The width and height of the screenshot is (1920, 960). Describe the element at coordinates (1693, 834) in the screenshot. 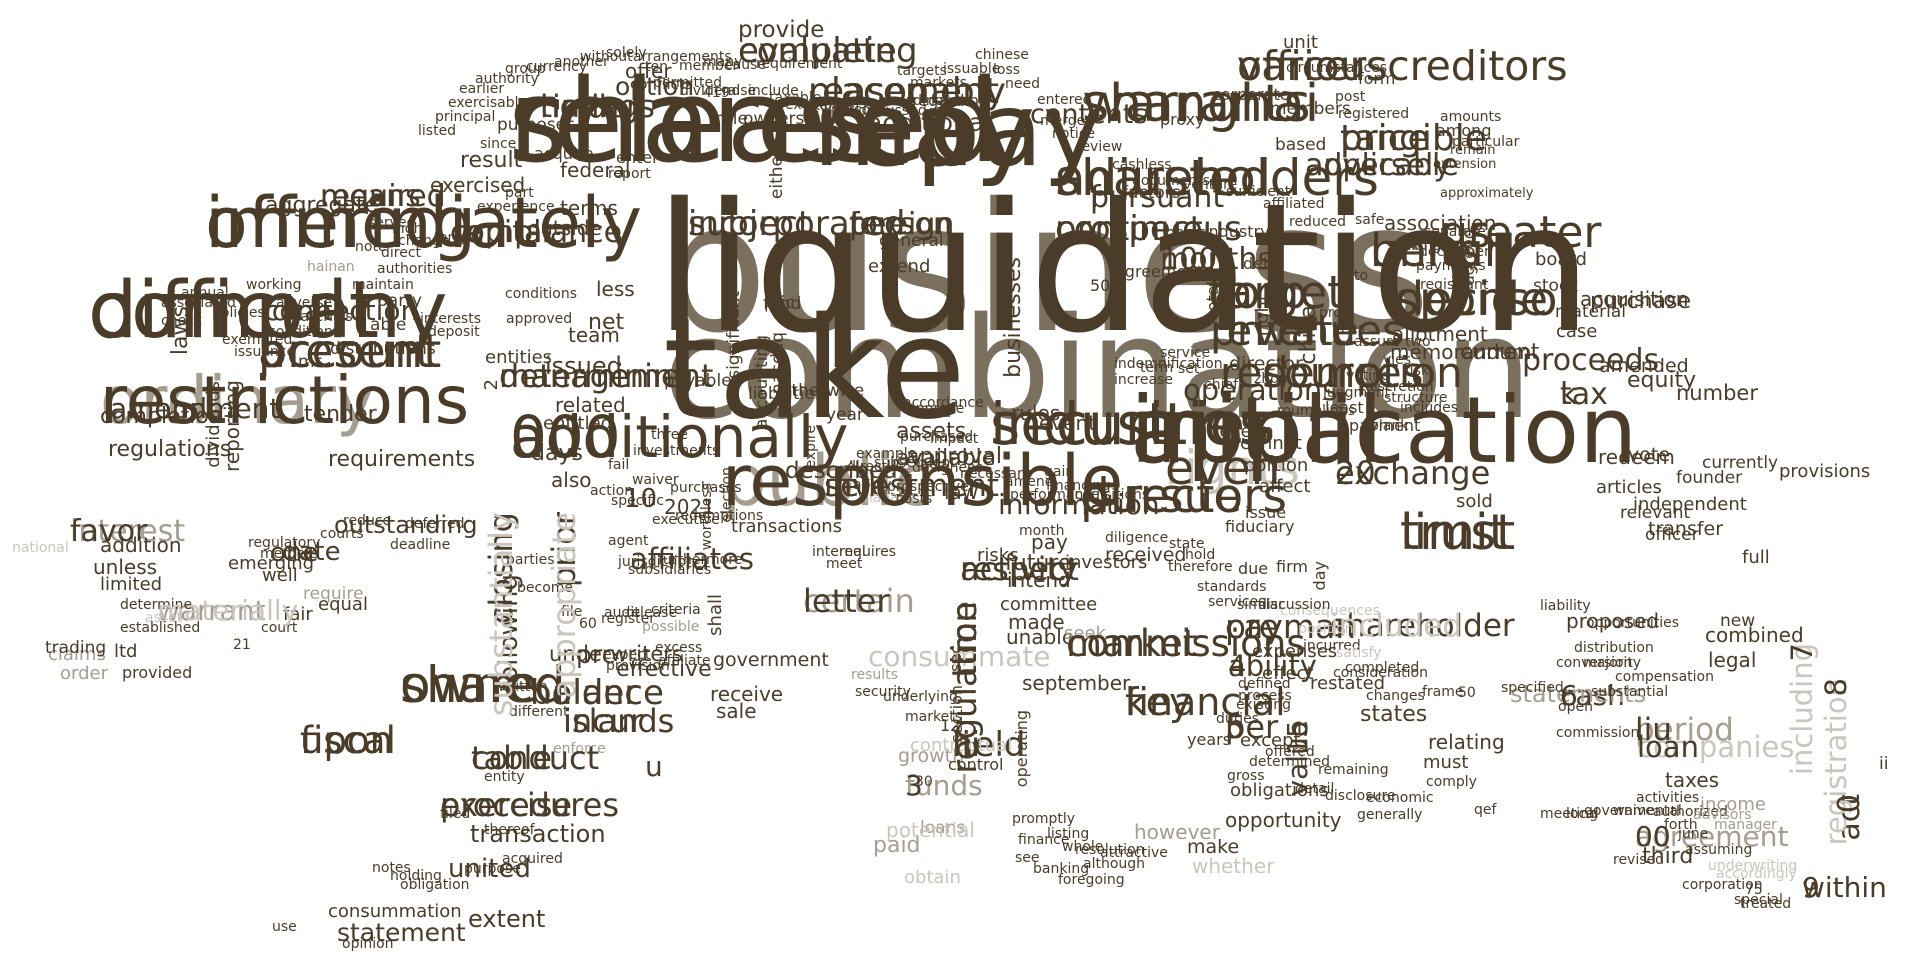

I see `word-june: june` at that location.